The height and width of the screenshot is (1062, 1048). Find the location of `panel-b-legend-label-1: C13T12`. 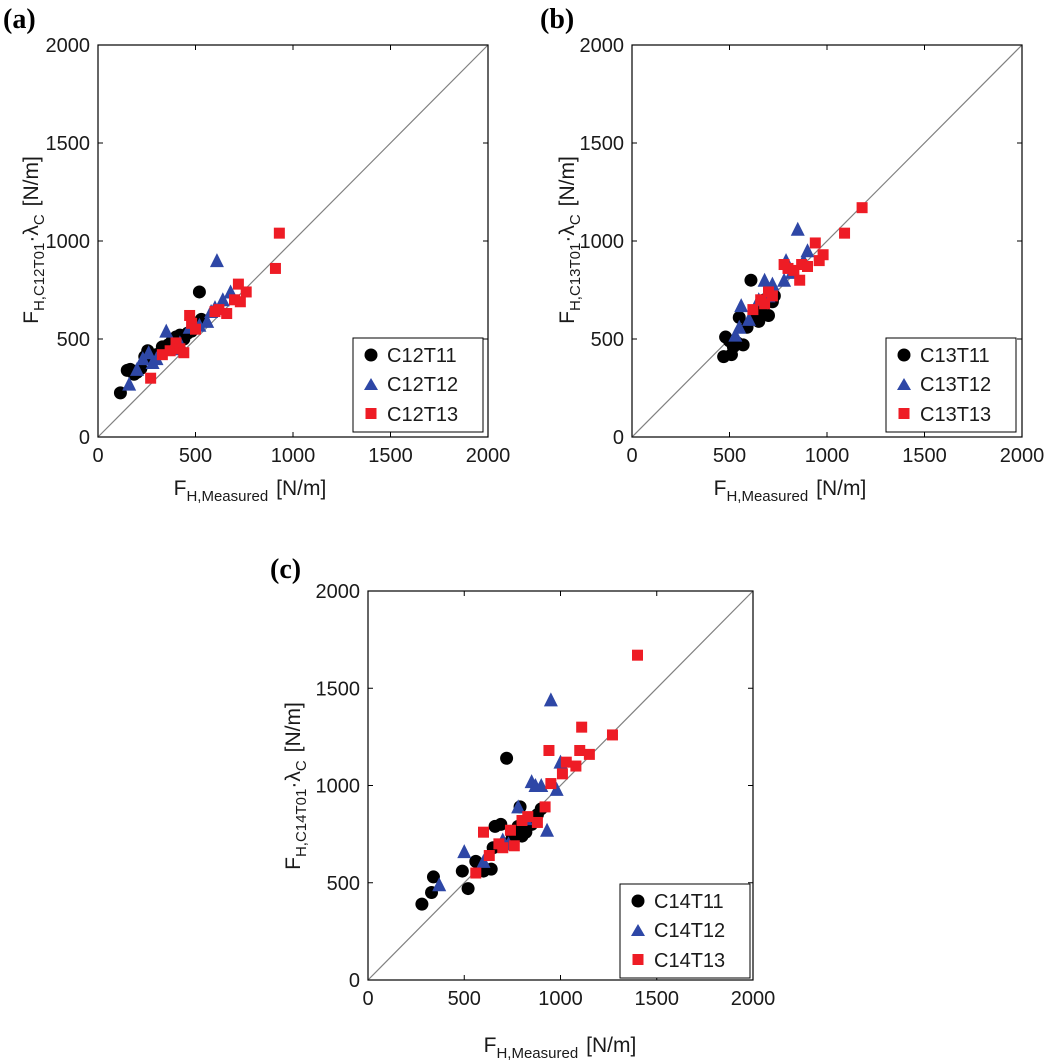

panel-b-legend-label-1: C13T12 is located at coordinates (955, 385).